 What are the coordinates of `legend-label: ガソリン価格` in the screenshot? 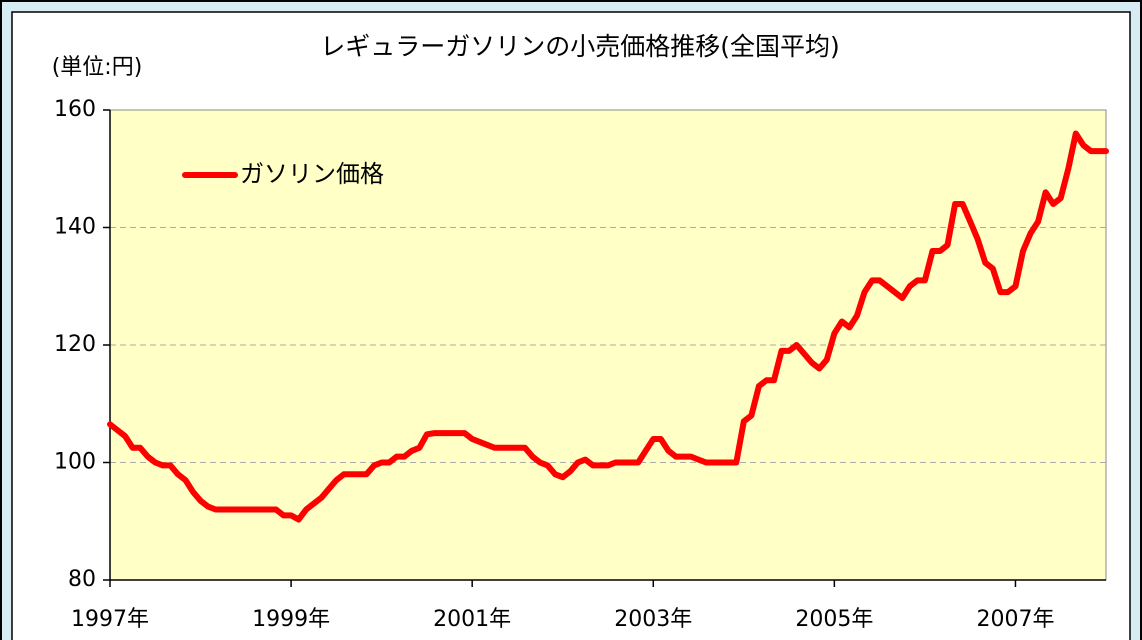 It's located at (312, 174).